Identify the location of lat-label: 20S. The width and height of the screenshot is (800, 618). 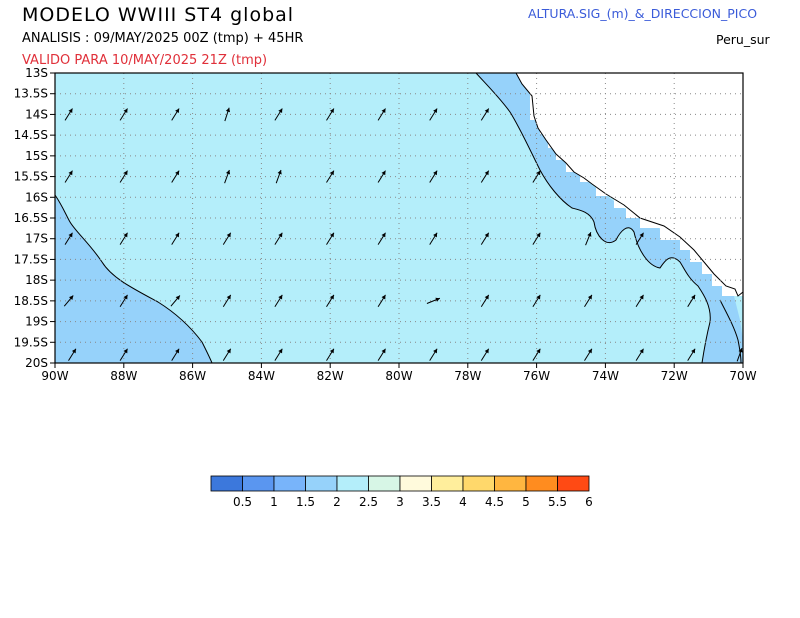
(36, 363).